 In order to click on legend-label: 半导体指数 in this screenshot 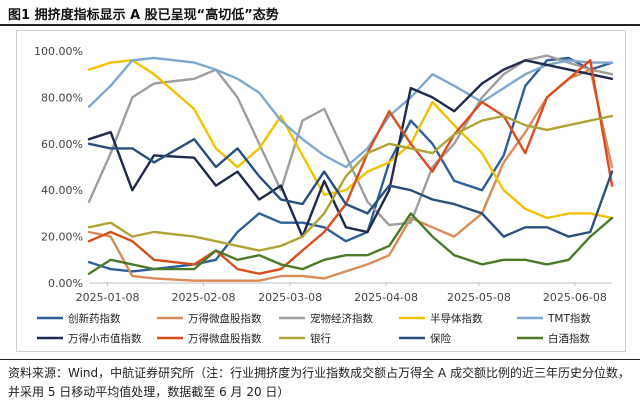, I will do `click(456, 318)`.